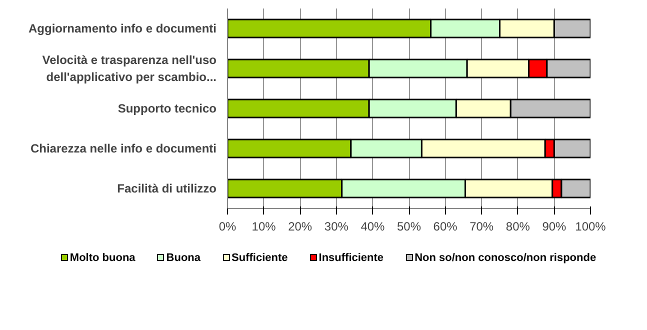  I want to click on y-tick-label: Chiarezza nelle info e documenti, so click(123, 149).